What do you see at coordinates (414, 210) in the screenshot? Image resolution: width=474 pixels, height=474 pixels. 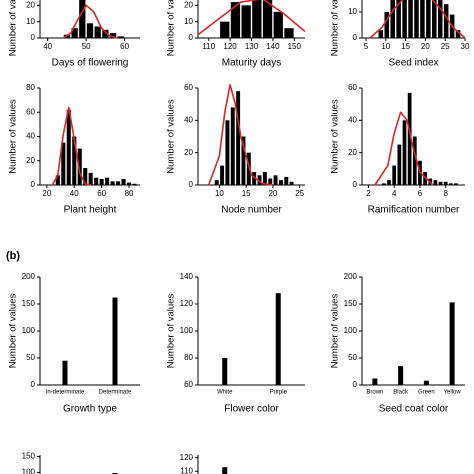 I see `x-axis-label: Ramification number` at bounding box center [414, 210].